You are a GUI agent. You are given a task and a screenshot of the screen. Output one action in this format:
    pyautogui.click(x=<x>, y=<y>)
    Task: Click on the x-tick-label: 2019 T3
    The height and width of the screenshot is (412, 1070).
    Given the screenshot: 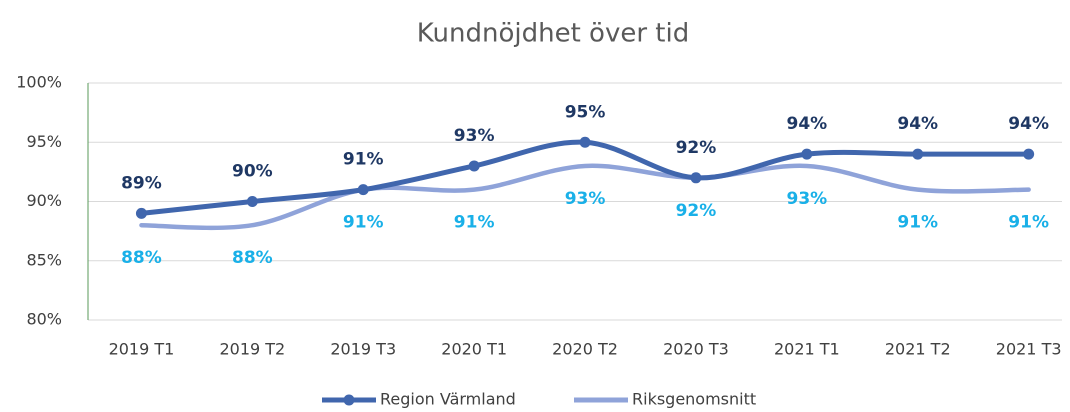 What is the action you would take?
    pyautogui.click(x=363, y=349)
    